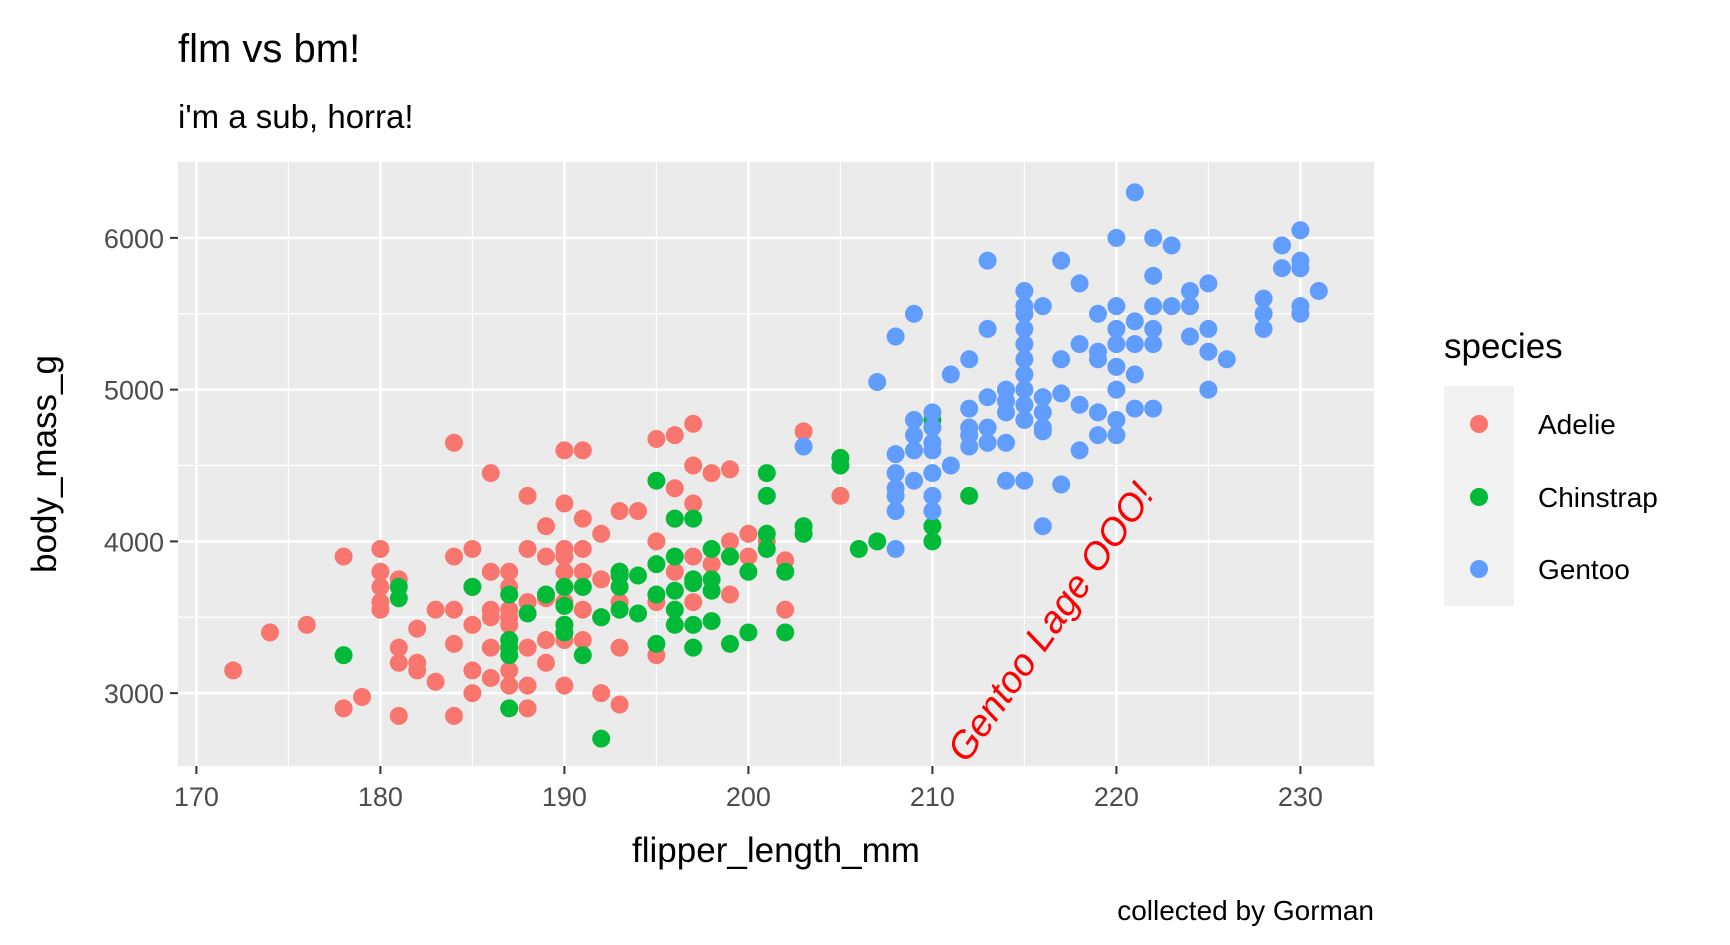 The height and width of the screenshot is (945, 1730). What do you see at coordinates (1584, 569) in the screenshot?
I see `legend-label-gentoo: Gentoo` at bounding box center [1584, 569].